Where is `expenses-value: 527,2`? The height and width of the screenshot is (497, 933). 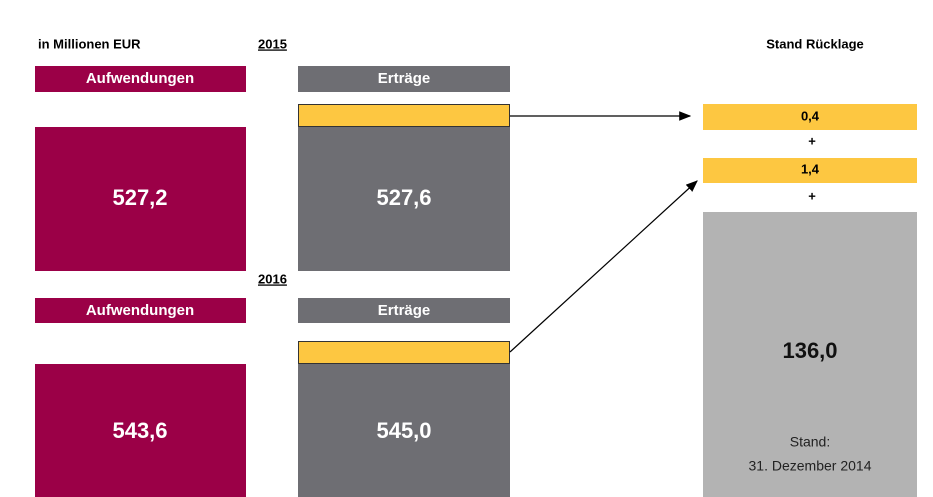
expenses-value: 527,2 is located at coordinates (139, 197).